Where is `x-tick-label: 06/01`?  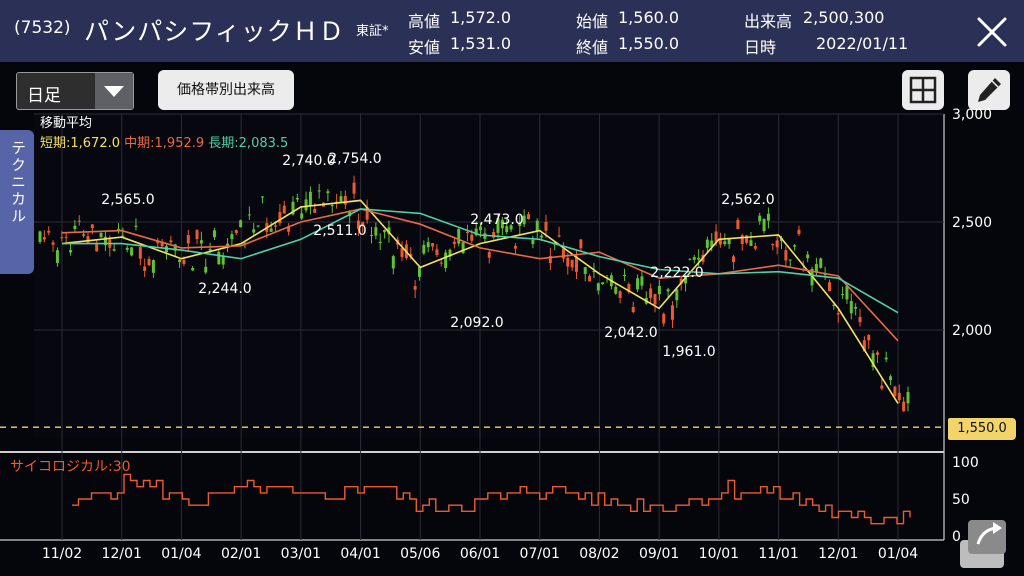
x-tick-label: 06/01 is located at coordinates (480, 554).